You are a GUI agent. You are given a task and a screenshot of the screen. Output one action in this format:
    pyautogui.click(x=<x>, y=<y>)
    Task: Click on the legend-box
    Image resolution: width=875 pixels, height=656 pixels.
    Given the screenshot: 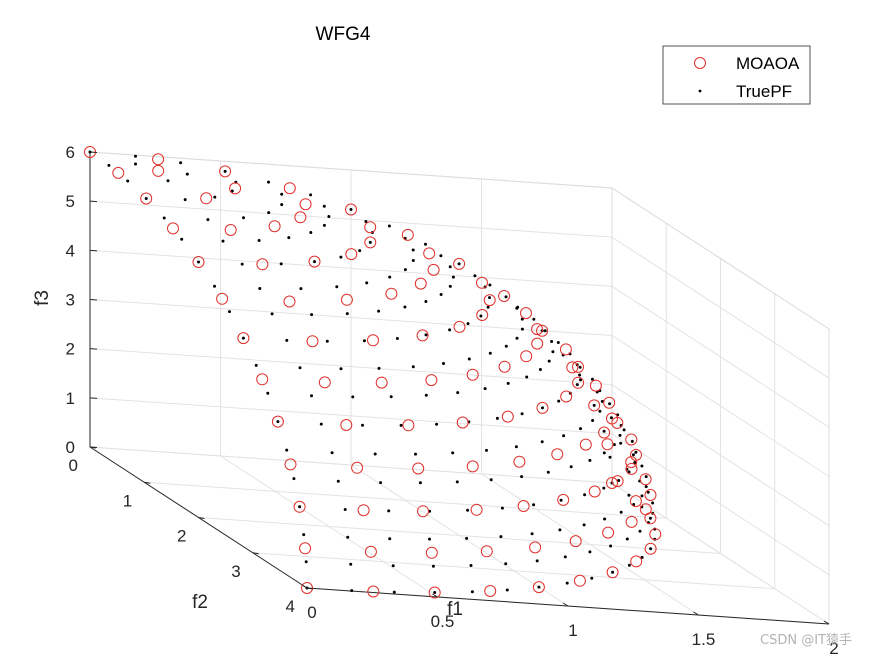 What is the action you would take?
    pyautogui.click(x=736, y=75)
    